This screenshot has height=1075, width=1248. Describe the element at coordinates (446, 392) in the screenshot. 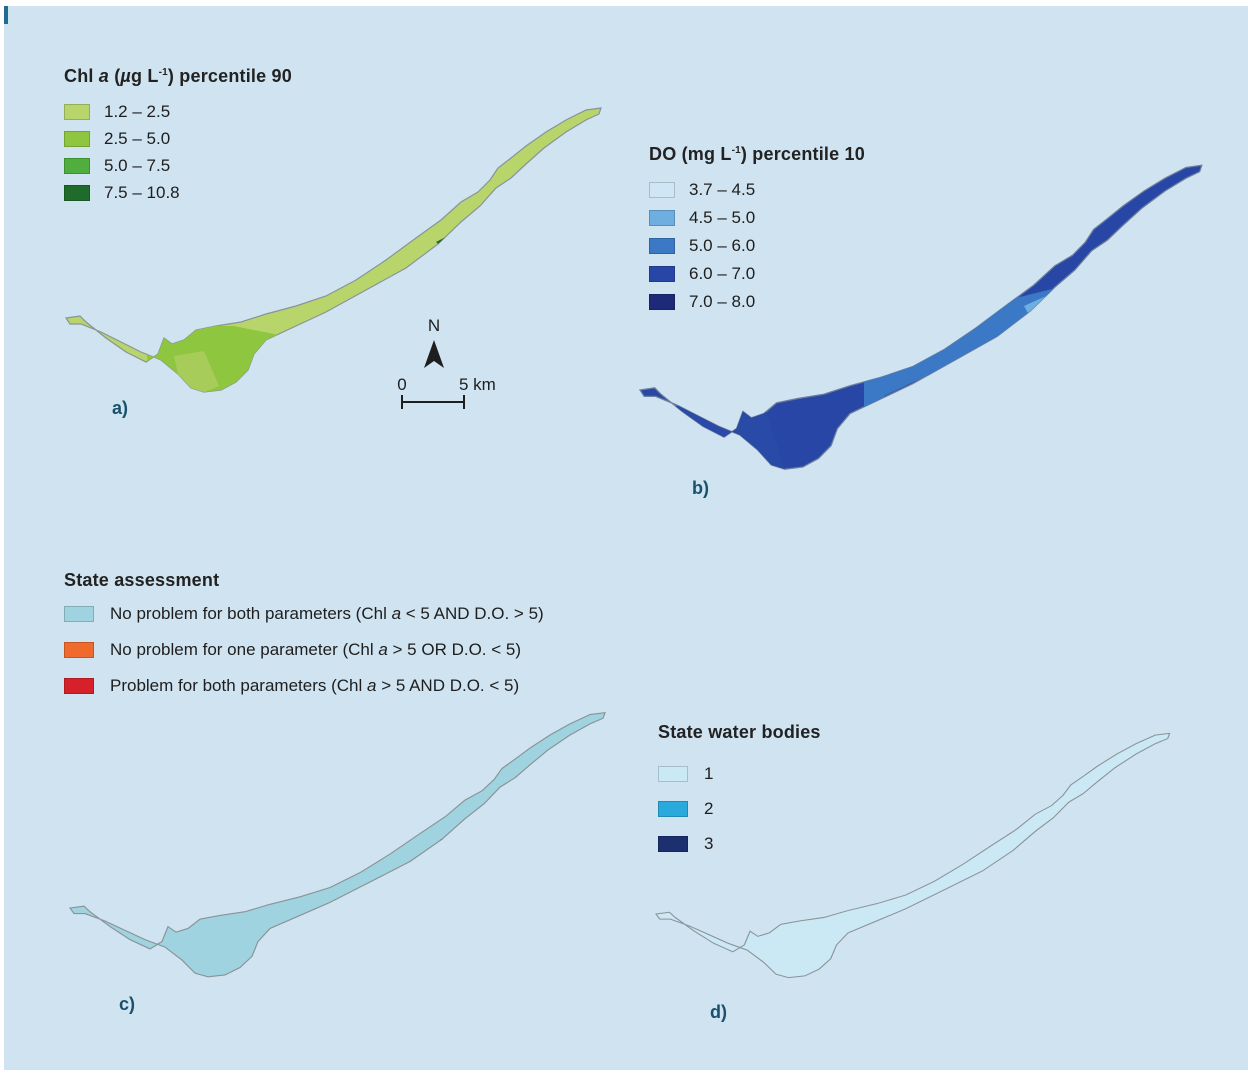

I see `scale-bar: 0 5 km` at that location.